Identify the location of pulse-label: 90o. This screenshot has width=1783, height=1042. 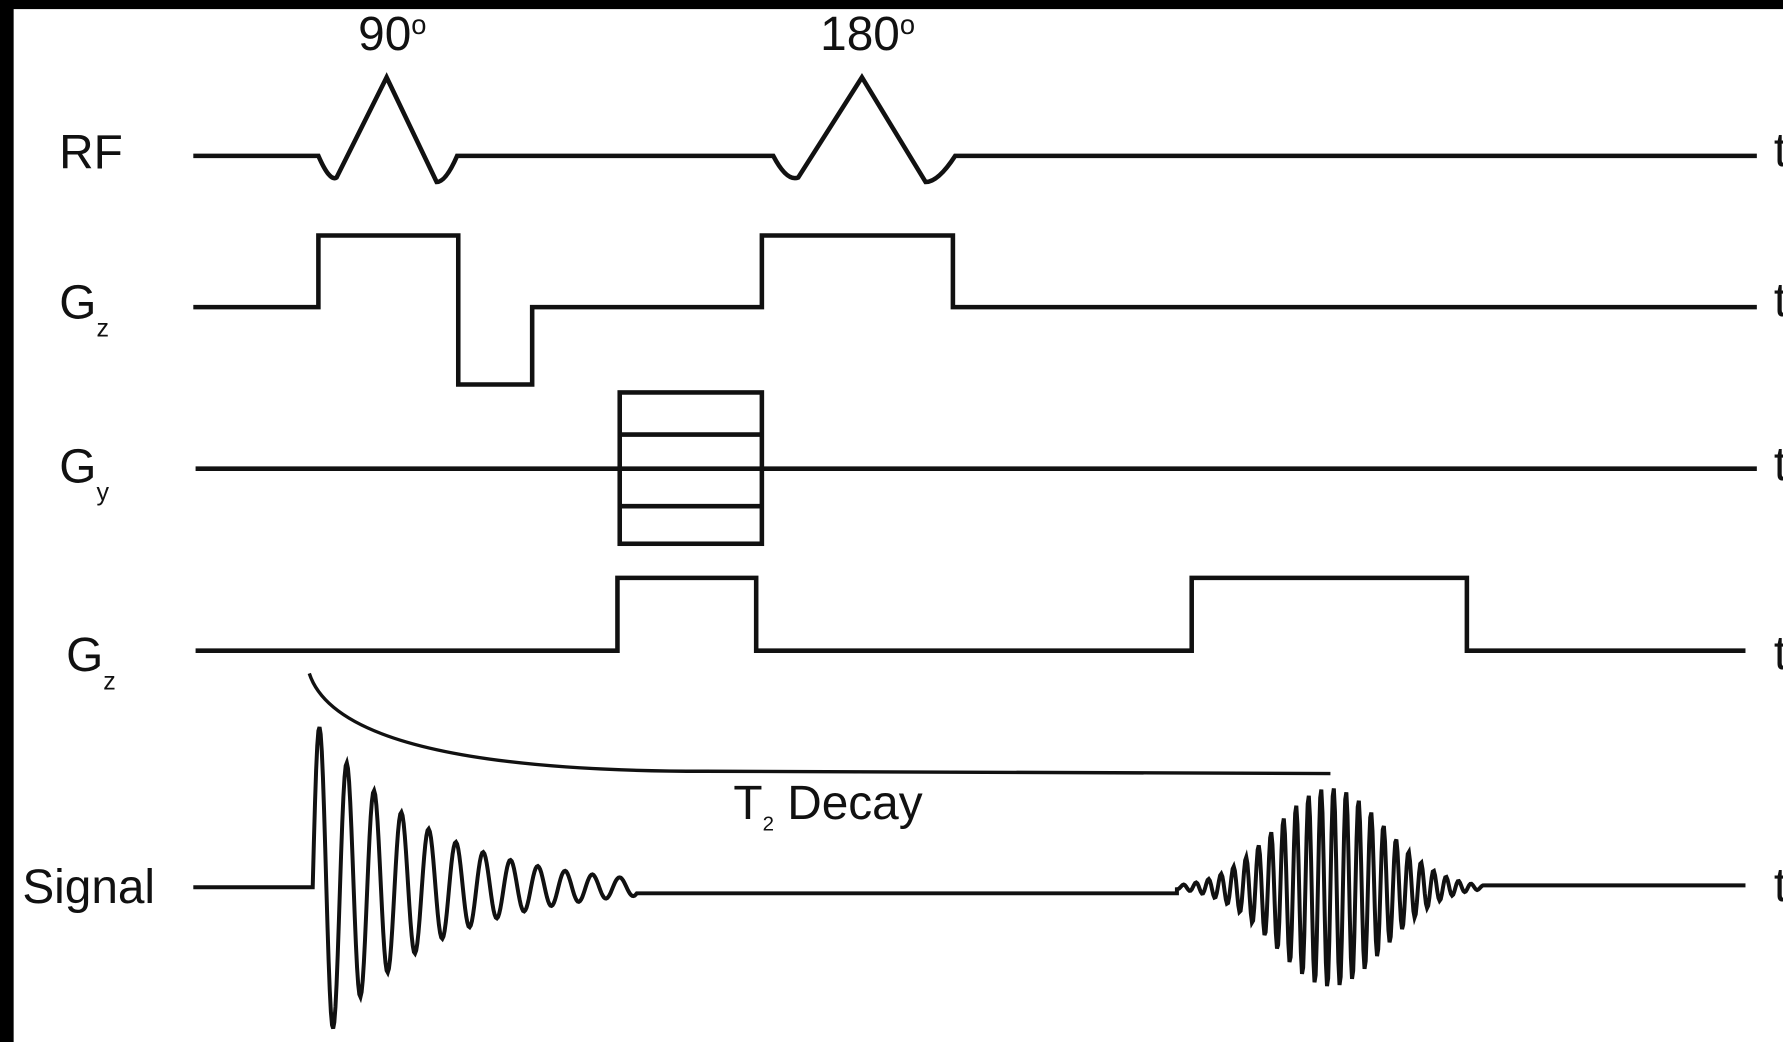
(392, 34).